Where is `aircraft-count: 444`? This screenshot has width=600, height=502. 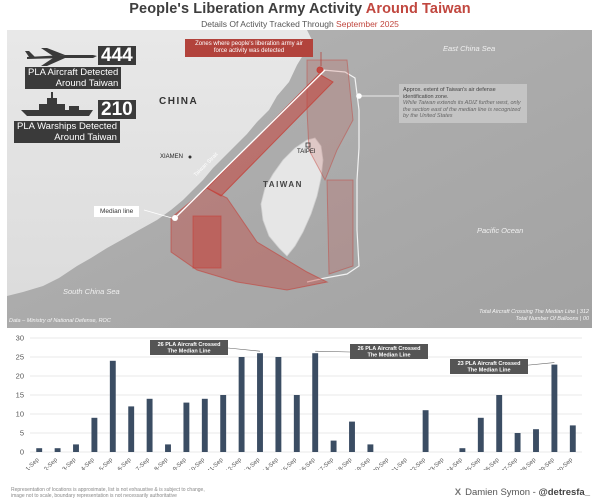 aircraft-count: 444 is located at coordinates (117, 55).